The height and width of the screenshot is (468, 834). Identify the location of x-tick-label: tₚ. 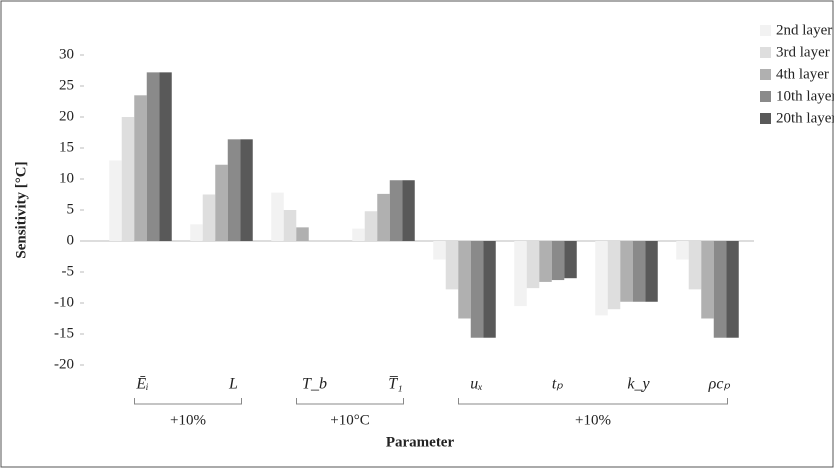
(557, 384).